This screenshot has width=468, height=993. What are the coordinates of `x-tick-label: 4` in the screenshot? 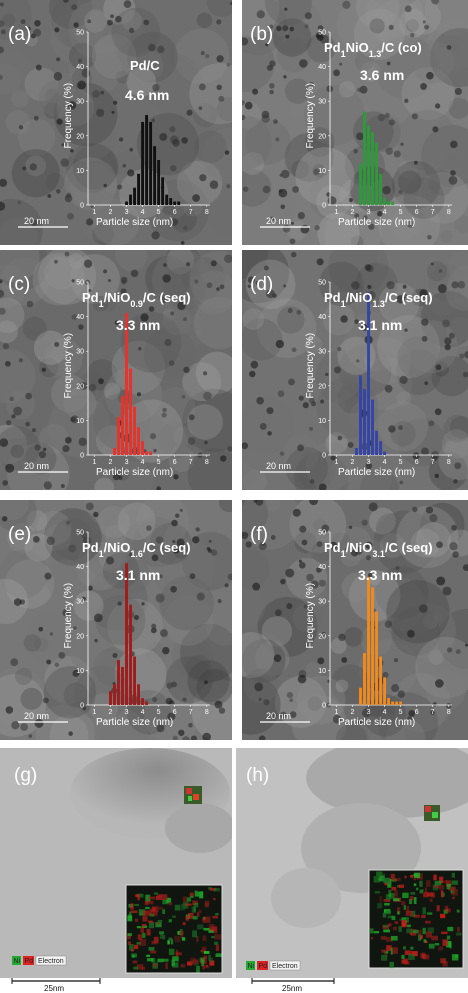 It's located at (143, 712).